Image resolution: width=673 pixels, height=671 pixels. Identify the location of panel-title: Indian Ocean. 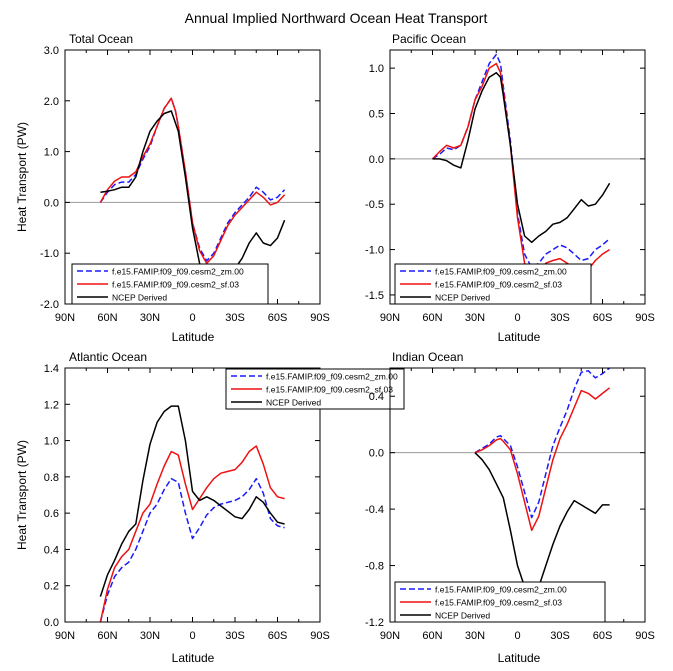
(427, 357).